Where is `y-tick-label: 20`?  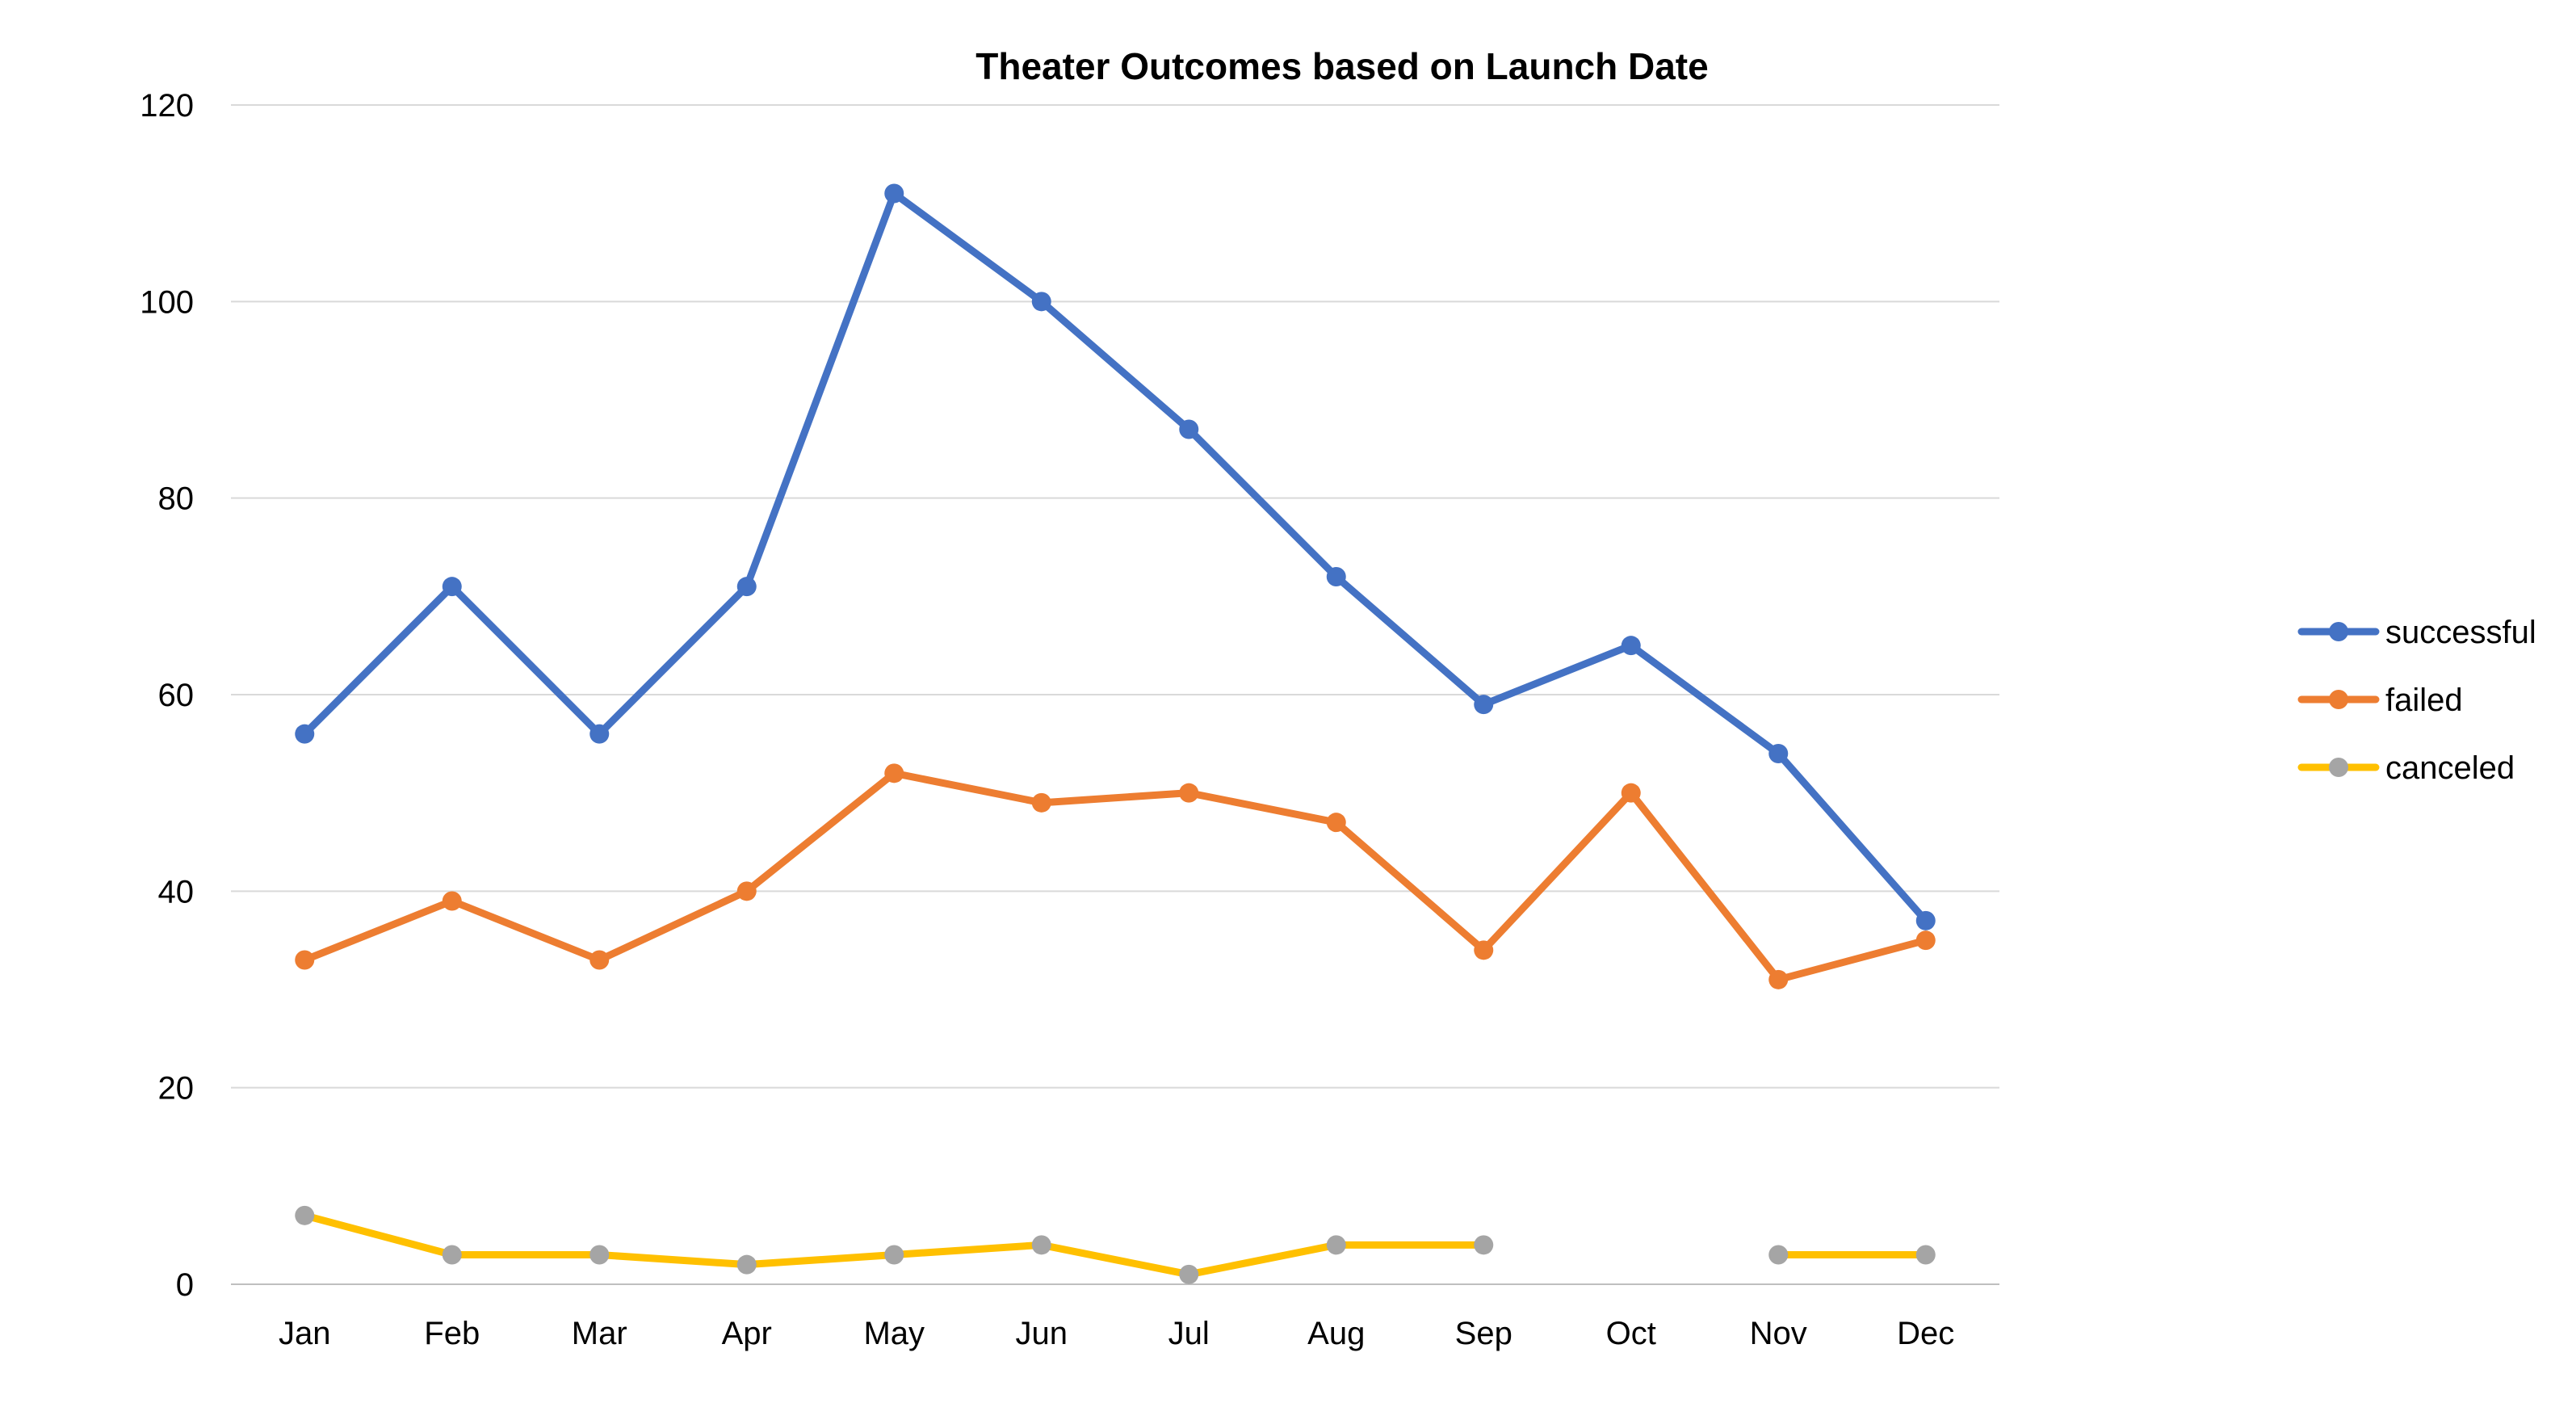
y-tick-label: 20 is located at coordinates (176, 1089).